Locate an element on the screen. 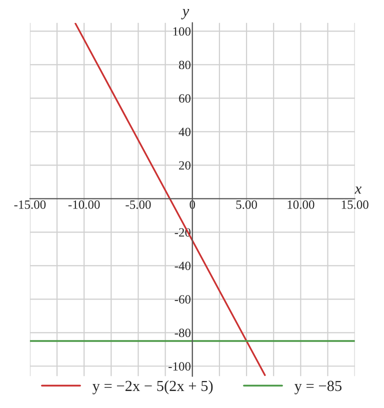 This screenshot has height=408, width=384. legend-label: y = −2x − 5(2x + 5) is located at coordinates (152, 387).